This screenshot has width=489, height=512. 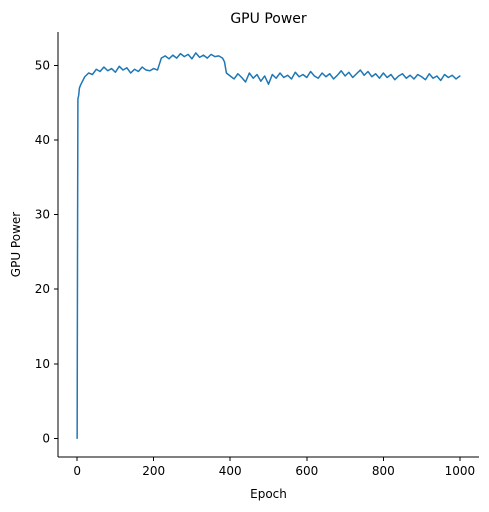 What do you see at coordinates (42, 215) in the screenshot?
I see `y-tick-label: 30` at bounding box center [42, 215].